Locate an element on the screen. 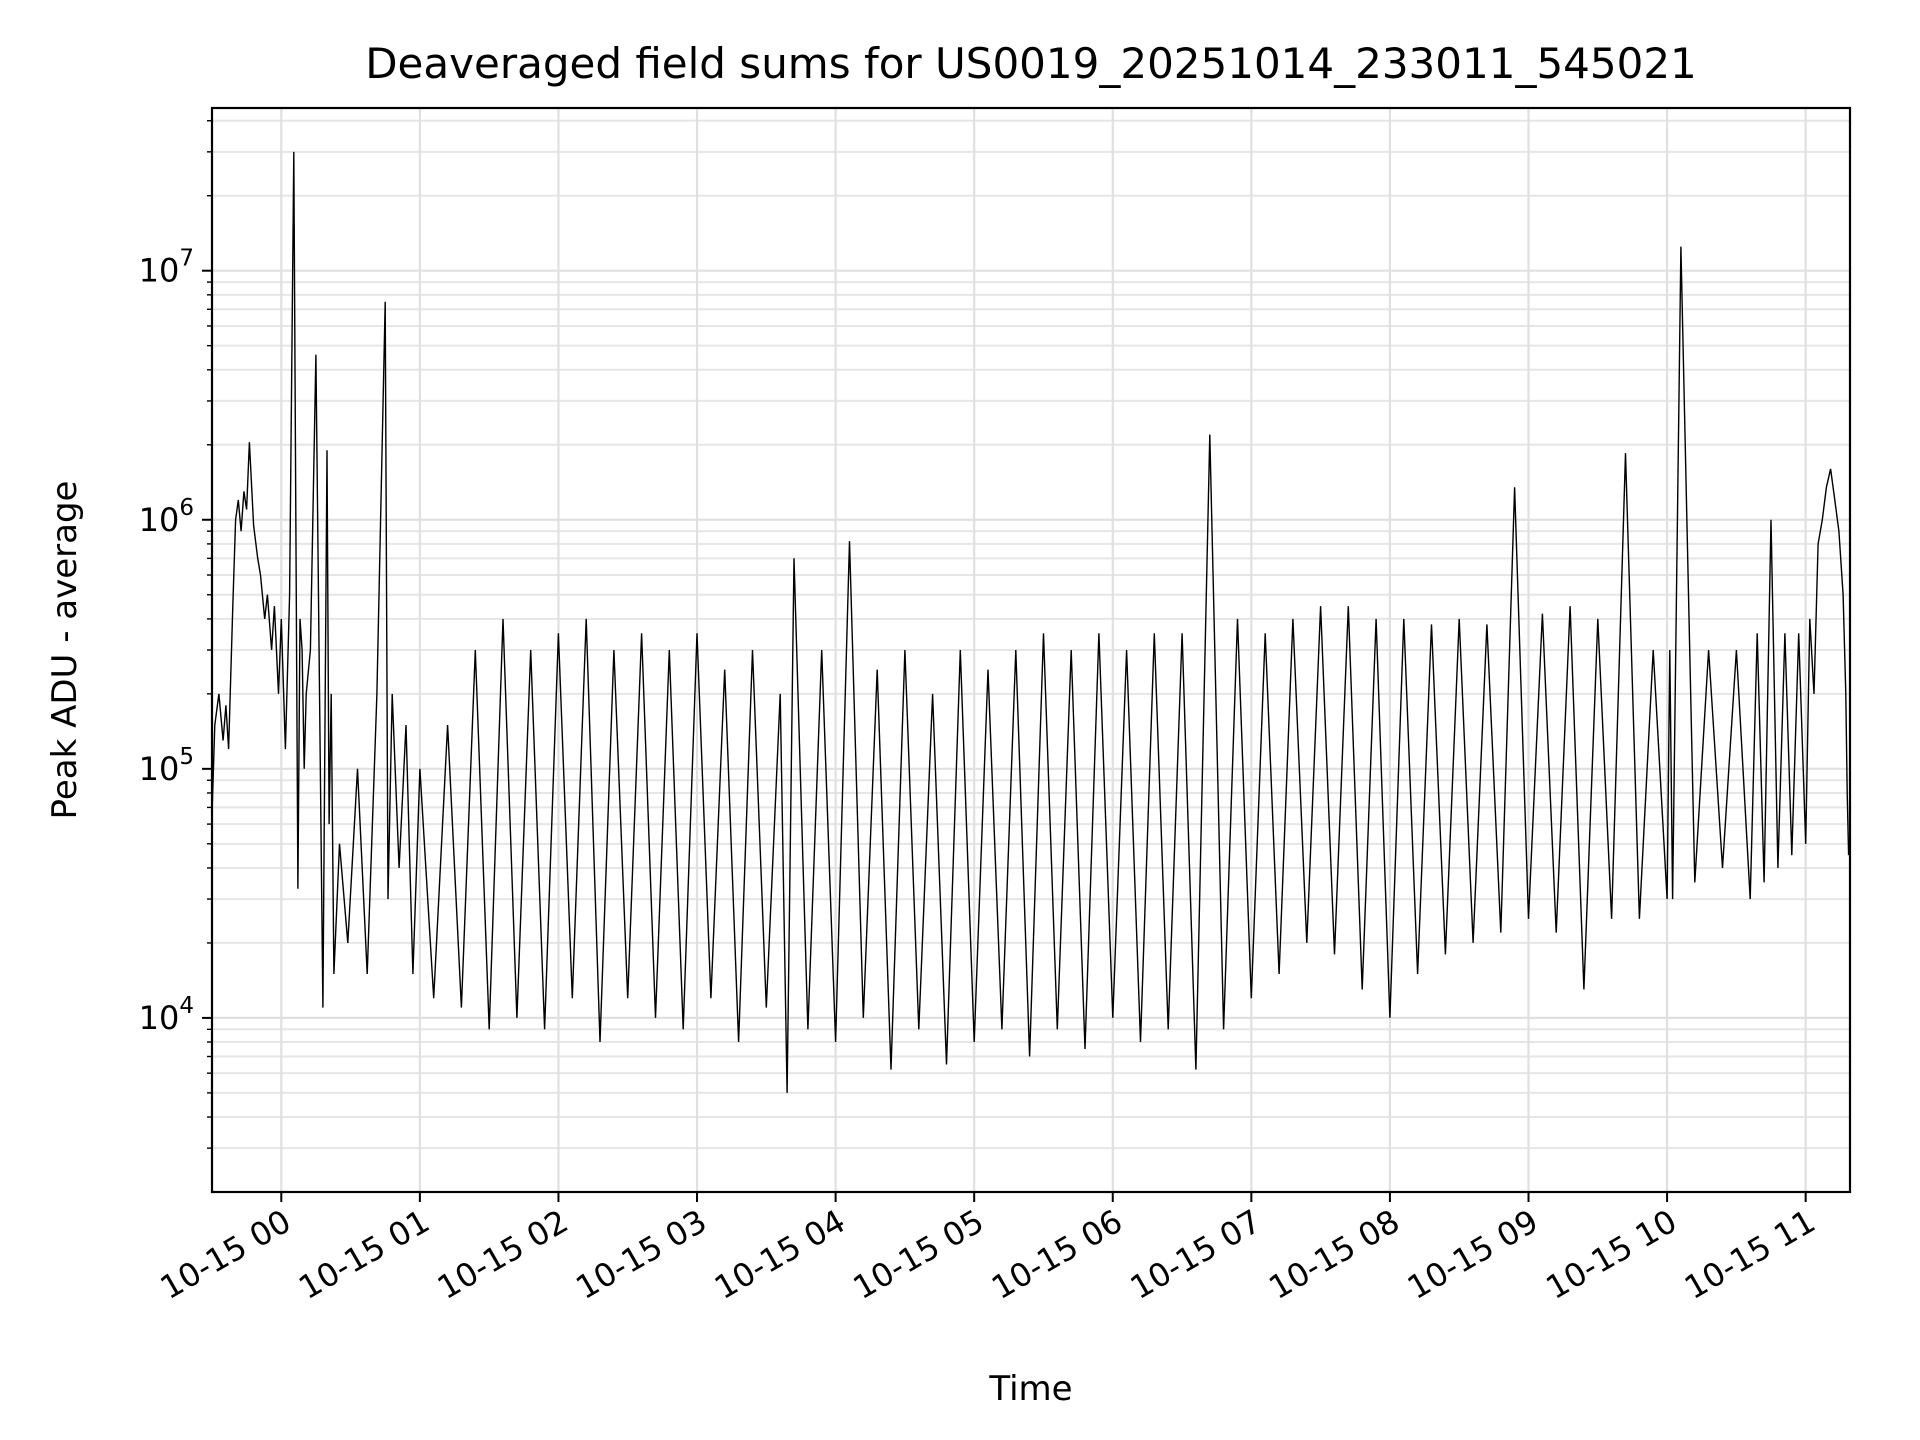  y-tick-label: 10⁵ is located at coordinates (166, 766).